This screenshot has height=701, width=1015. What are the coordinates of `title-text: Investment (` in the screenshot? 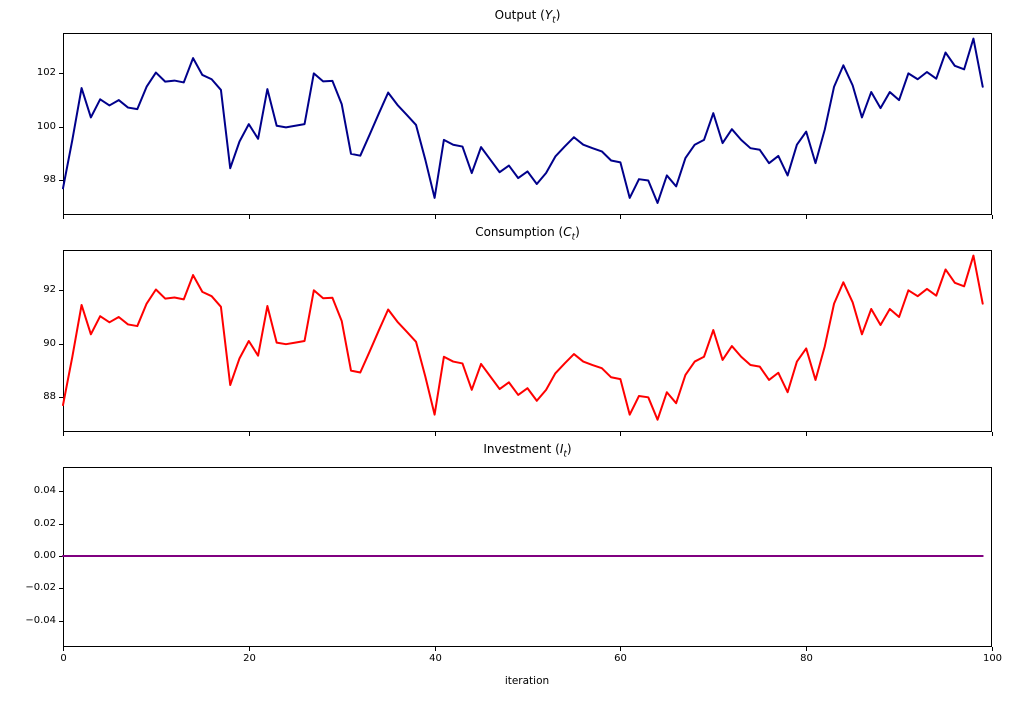 It's located at (521, 449).